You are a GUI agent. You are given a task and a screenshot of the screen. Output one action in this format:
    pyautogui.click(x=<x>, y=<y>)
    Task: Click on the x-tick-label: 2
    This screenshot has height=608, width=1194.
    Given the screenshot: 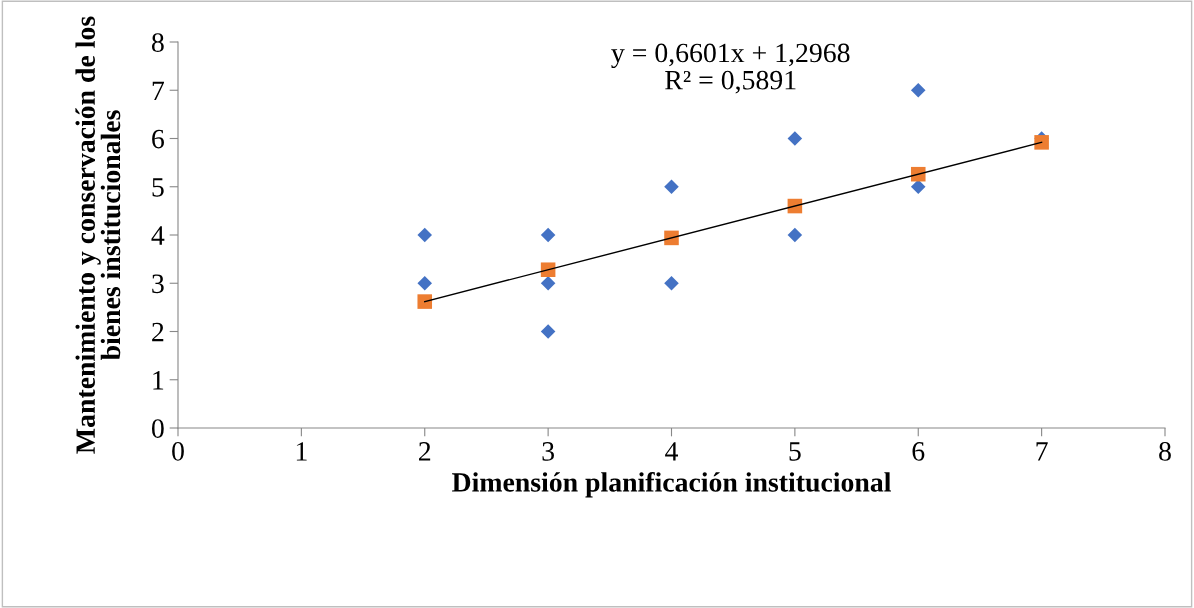 What is the action you would take?
    pyautogui.click(x=425, y=451)
    